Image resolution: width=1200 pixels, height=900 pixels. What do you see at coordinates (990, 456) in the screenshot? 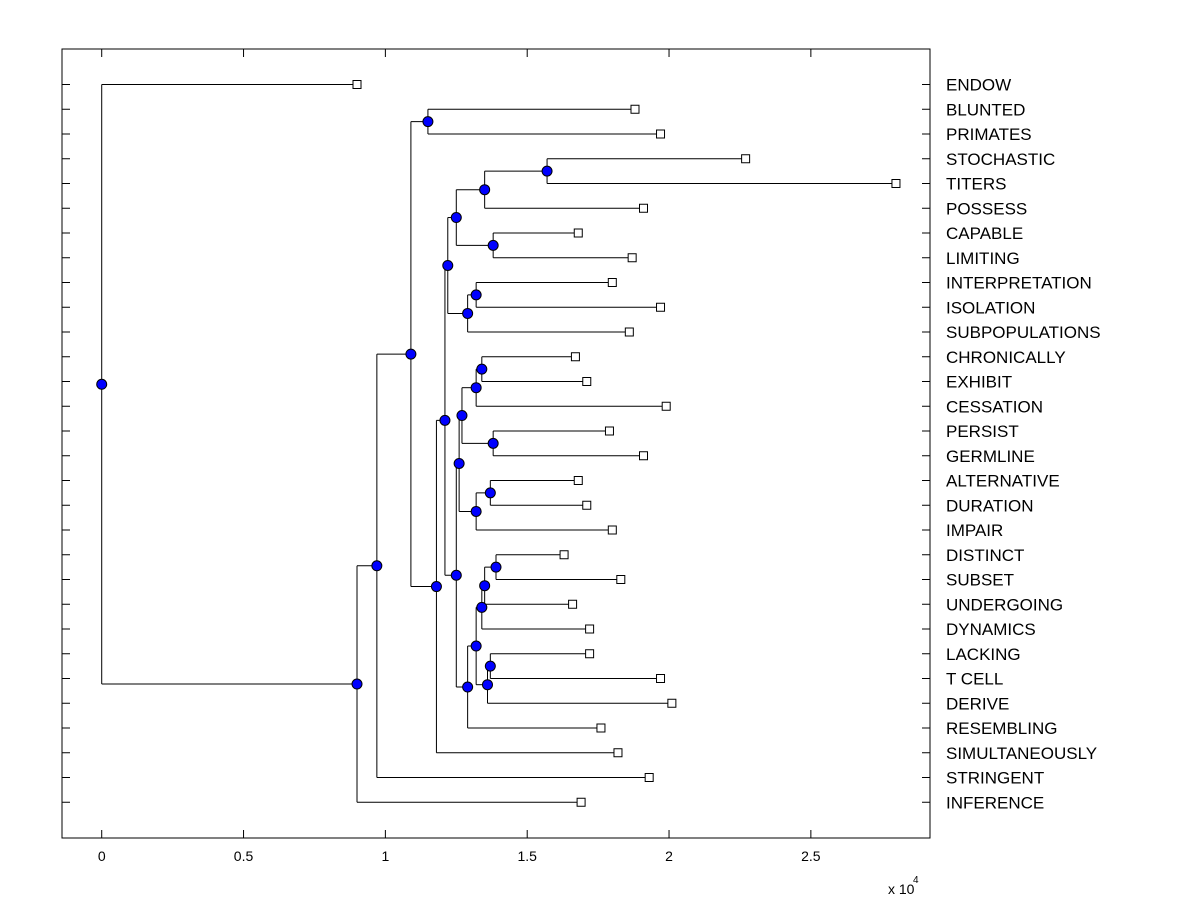
I see `leaf-label: GERMLINE` at bounding box center [990, 456].